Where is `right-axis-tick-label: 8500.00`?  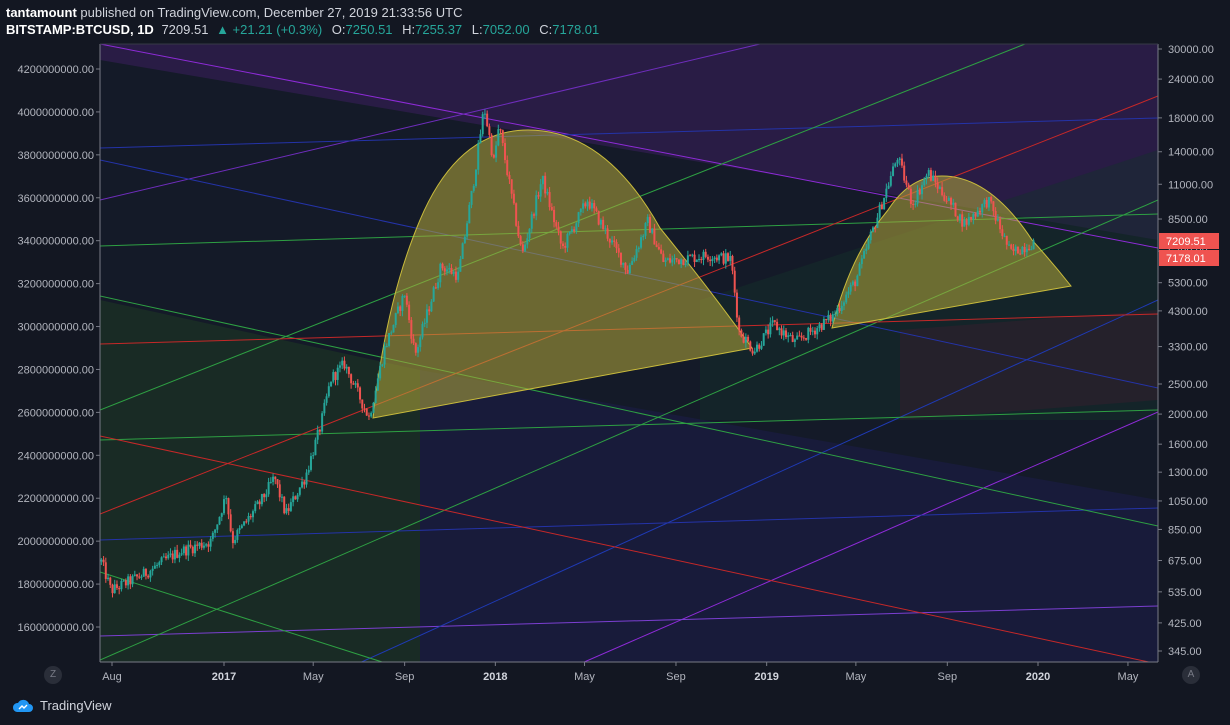
right-axis-tick-label: 8500.00 is located at coordinates (1188, 220).